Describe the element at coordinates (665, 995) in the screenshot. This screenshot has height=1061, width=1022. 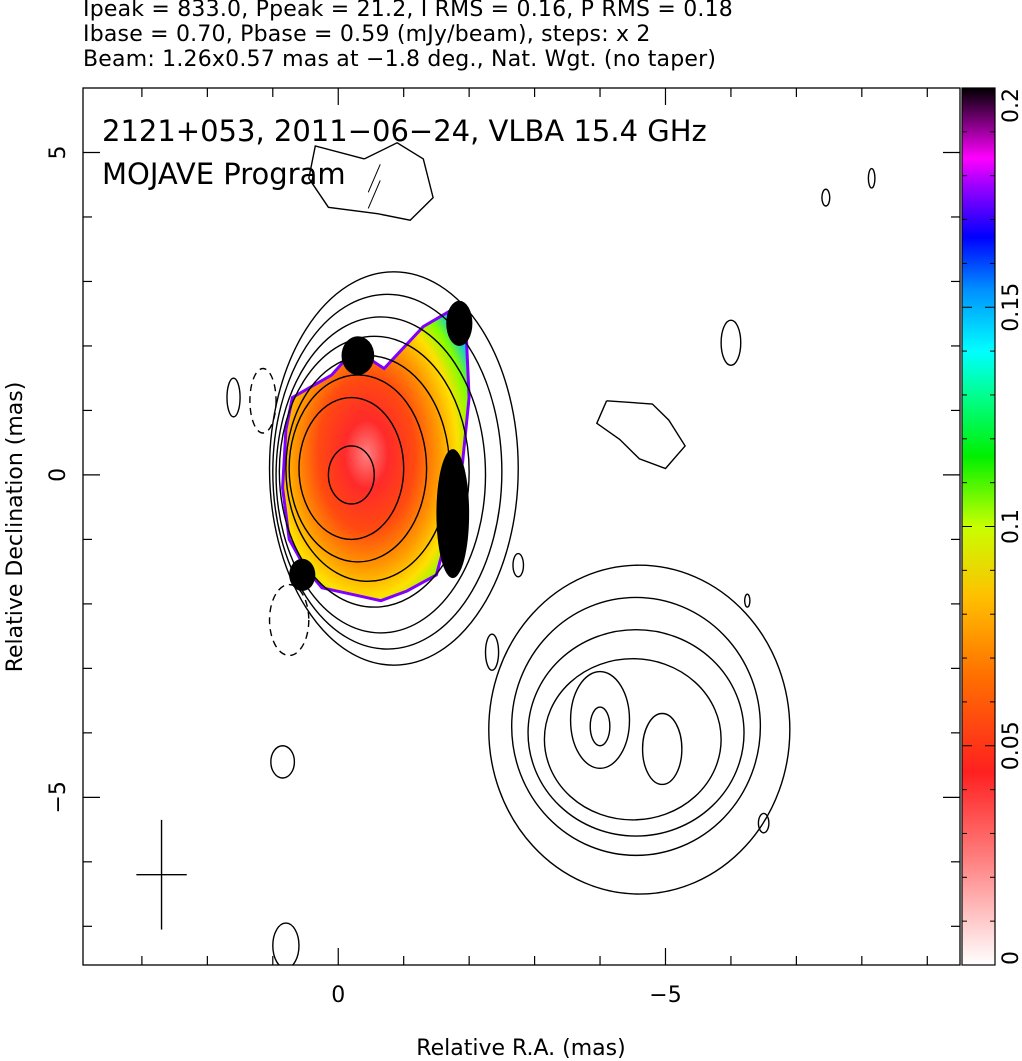
I see `x-tick-label-1: −5` at that location.